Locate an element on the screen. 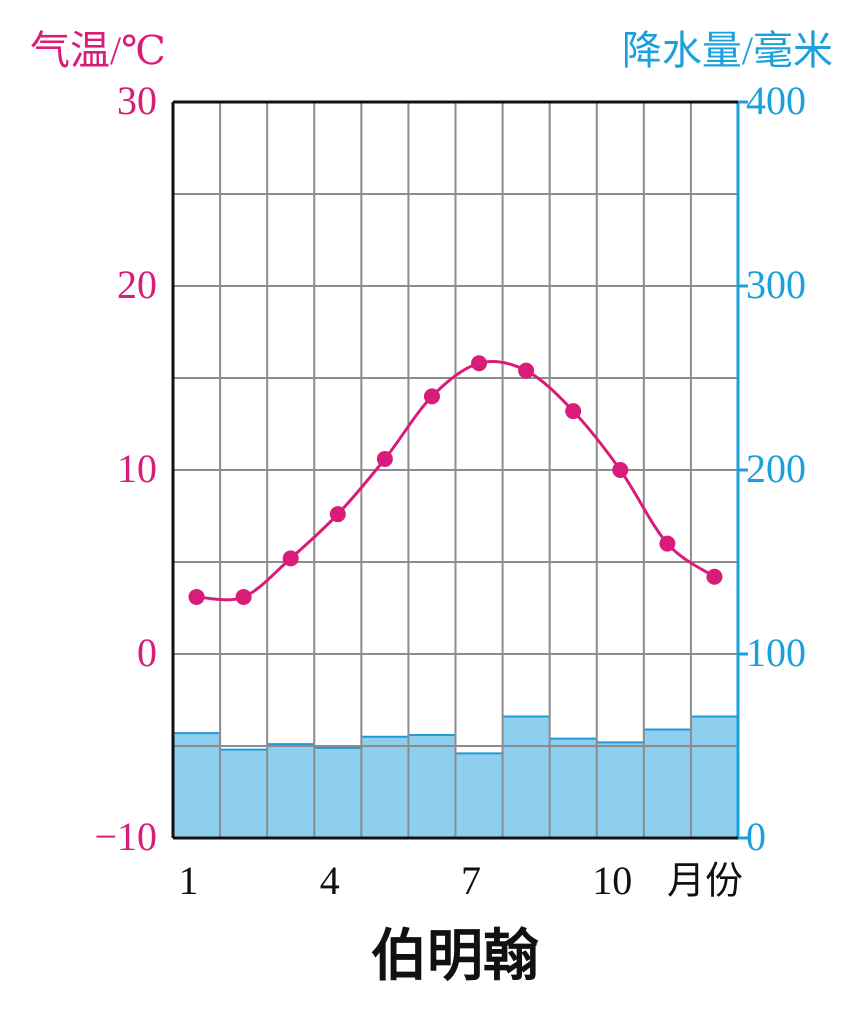  x-tick-label: 7 is located at coordinates (471, 880).